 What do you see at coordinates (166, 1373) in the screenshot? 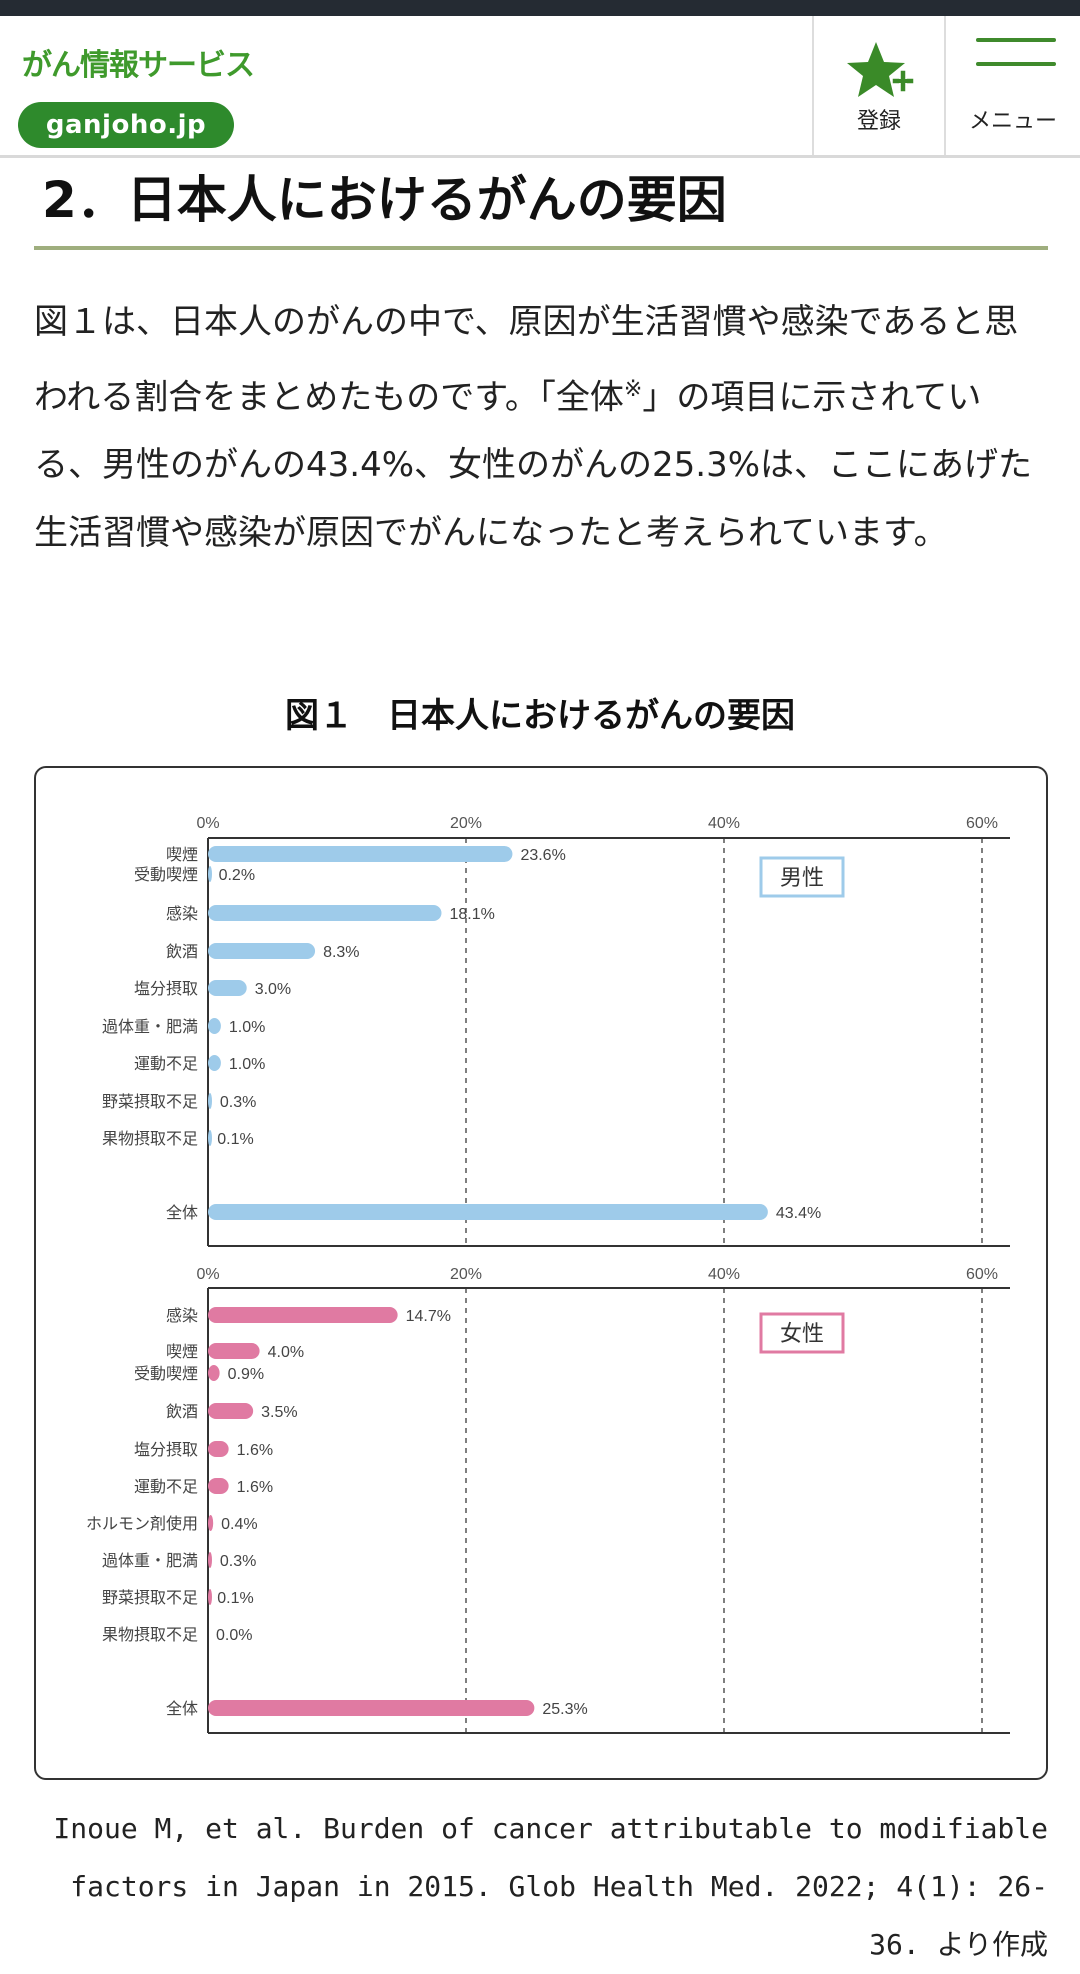
I see `female-category-label: 受動喫煙` at bounding box center [166, 1373].